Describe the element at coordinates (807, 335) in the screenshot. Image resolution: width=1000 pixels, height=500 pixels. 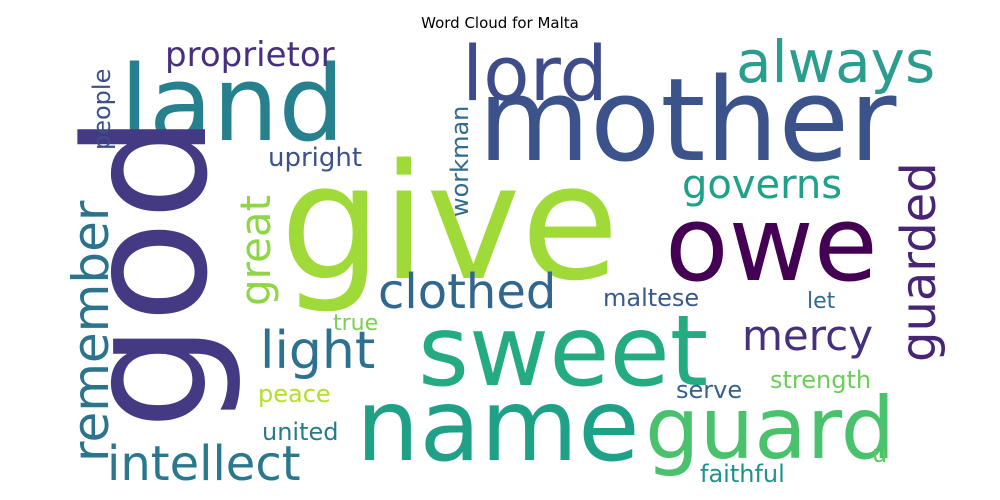
I see `word-mercy: mercy` at that location.